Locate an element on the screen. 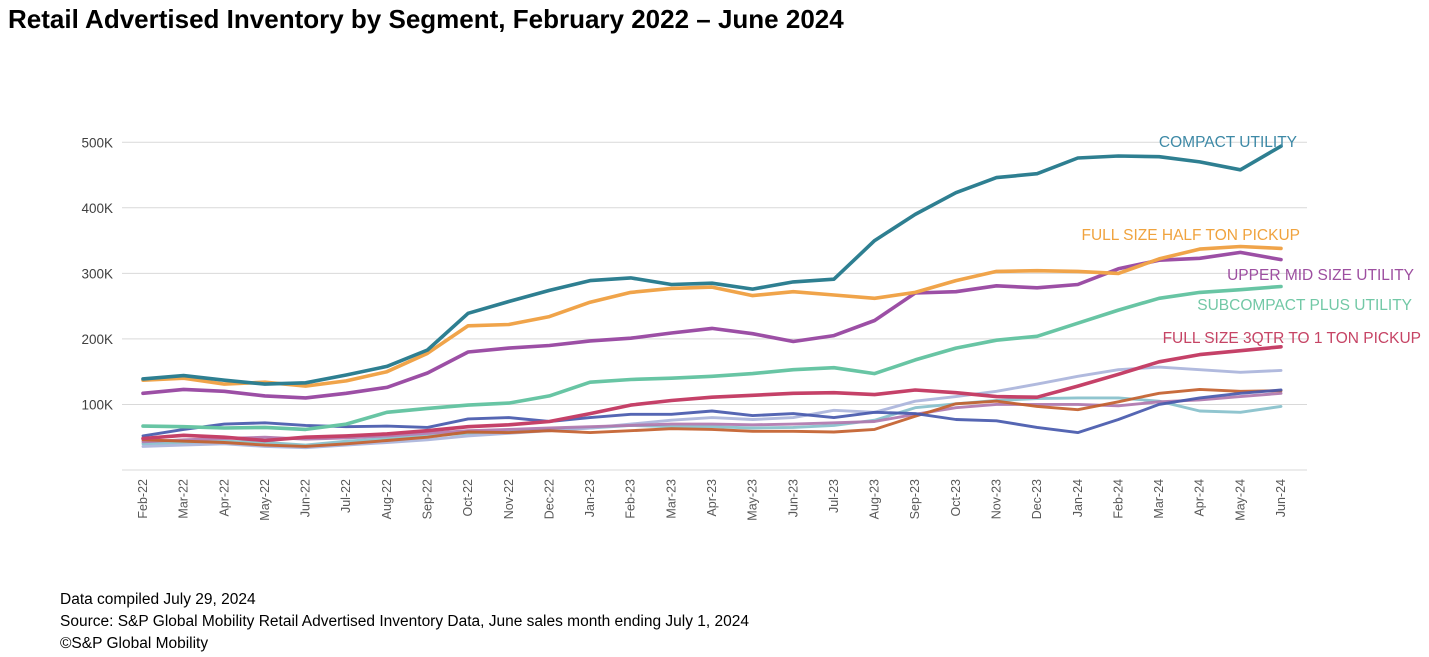 This screenshot has height=657, width=1429. x-axis-tick-label: Jan-23 is located at coordinates (590, 498).